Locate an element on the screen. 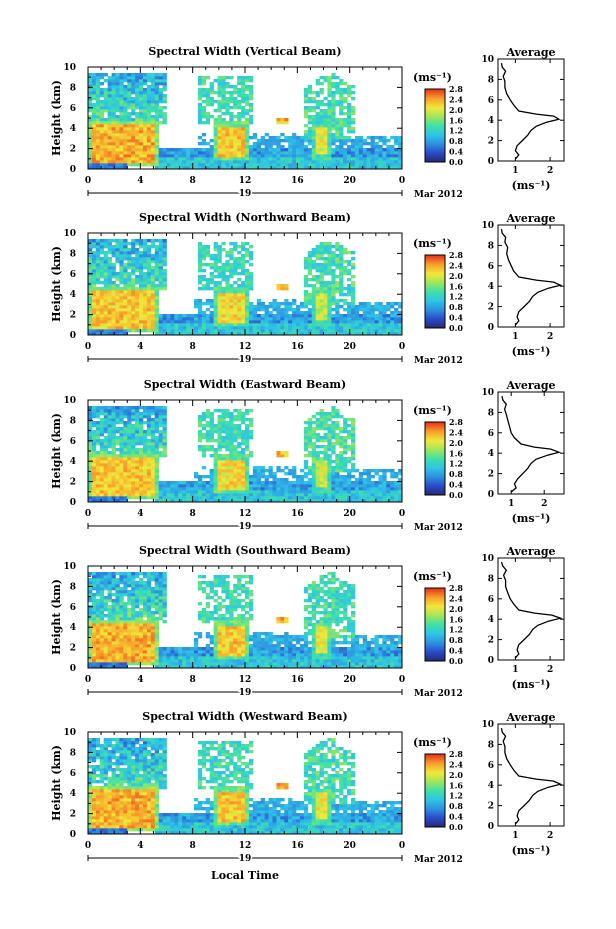 The width and height of the screenshot is (616, 929). average-y-tick-label: 0 is located at coordinates (491, 162).